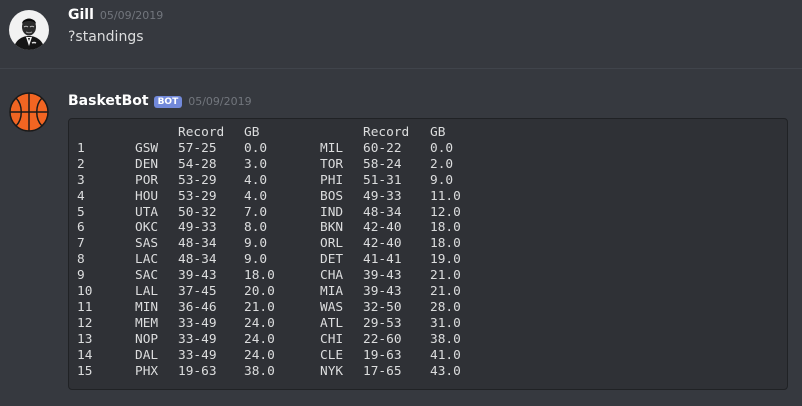  I want to click on standings-row: 4 HOU 53-29 4.0 BOS 49-33 11.0, so click(278, 197).